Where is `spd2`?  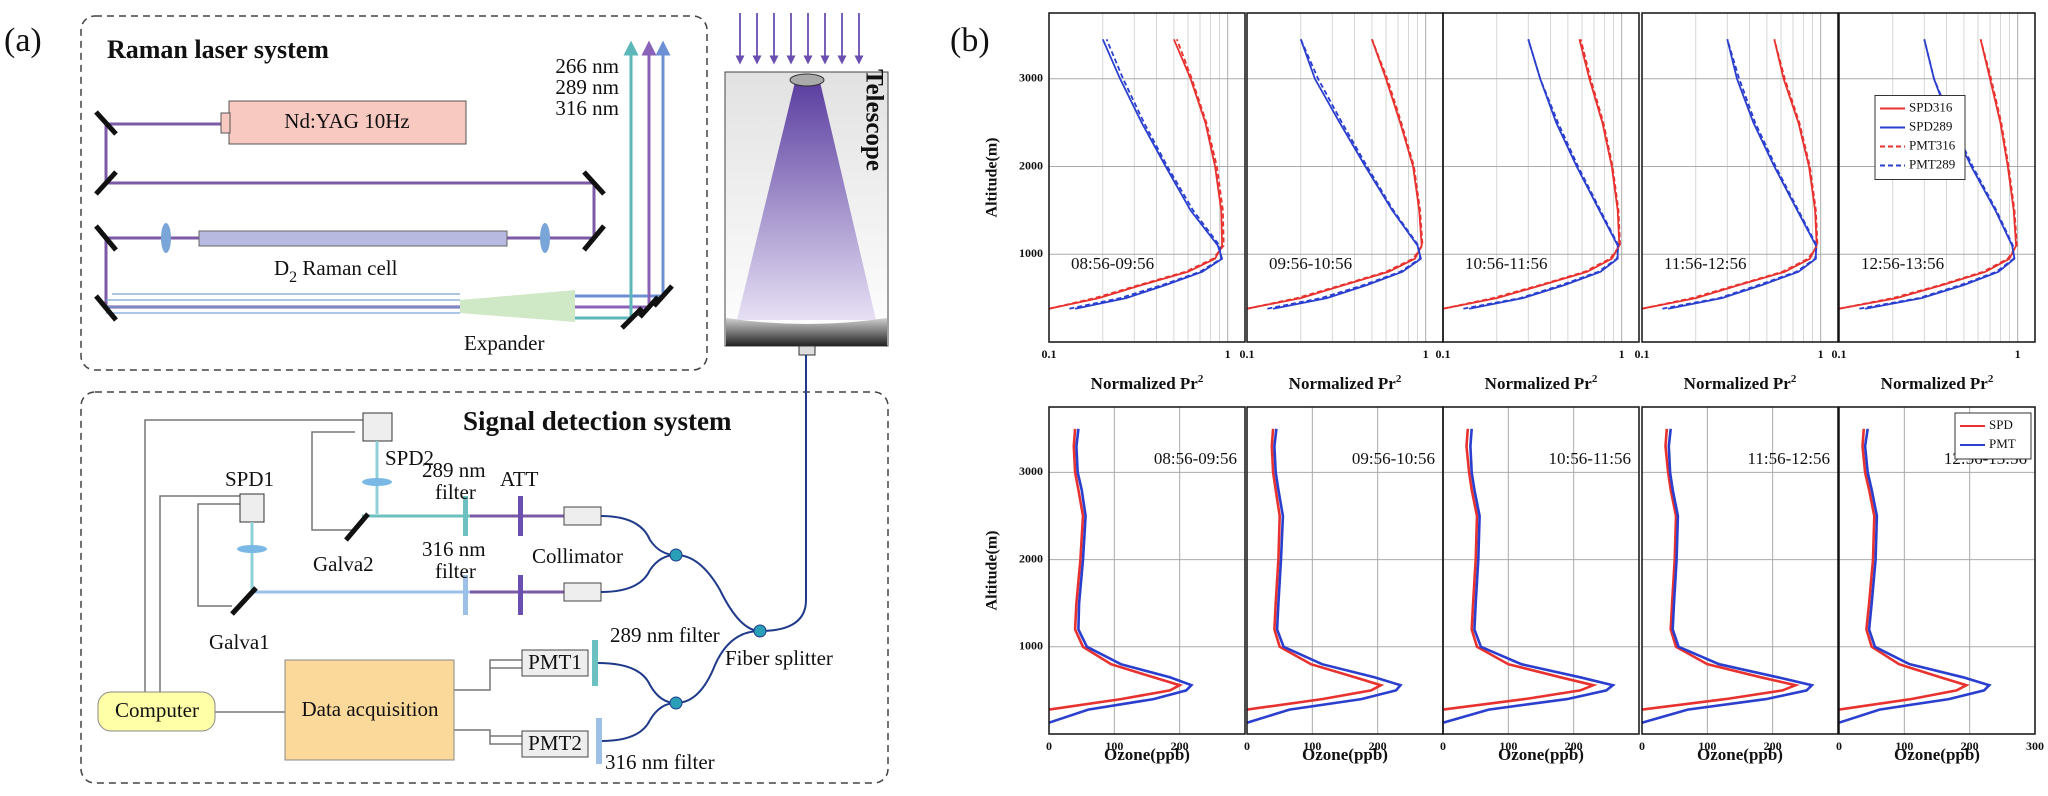
spd2 is located at coordinates (377, 427).